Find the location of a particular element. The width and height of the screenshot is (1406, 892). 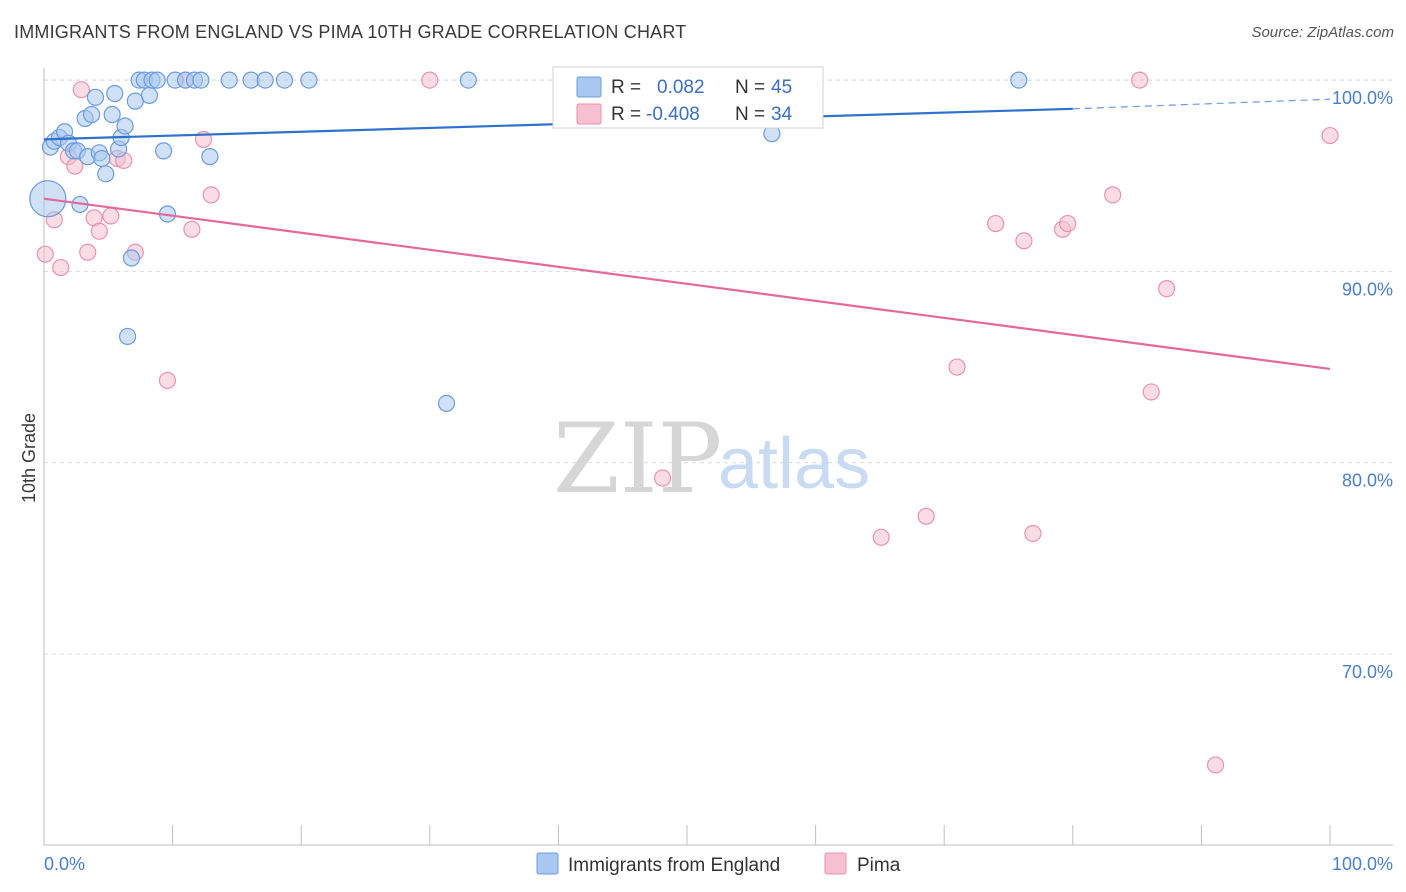

legend-n-label-pima: N = is located at coordinates (750, 114).